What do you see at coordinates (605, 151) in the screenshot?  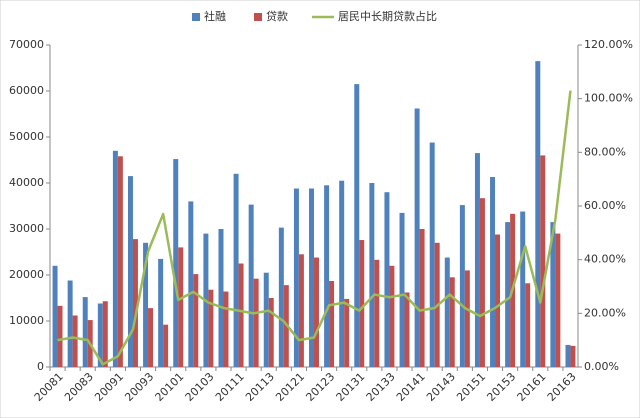 I see `y2-tick-label: 80.00%` at bounding box center [605, 151].